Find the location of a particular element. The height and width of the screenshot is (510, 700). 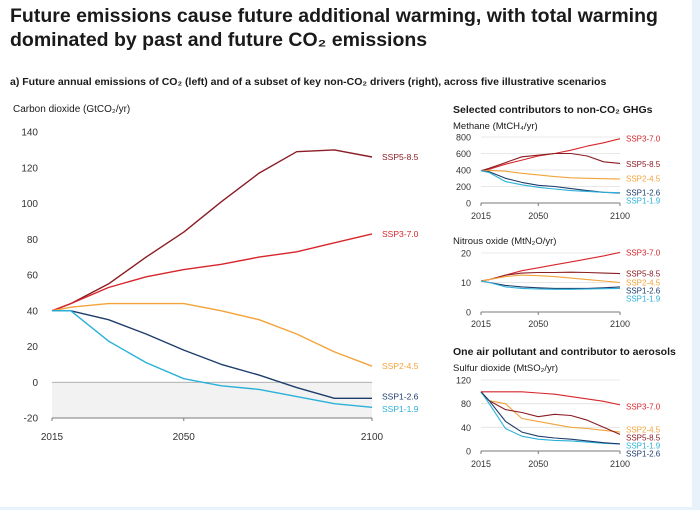

so2-label-ssp1-1-9: SSP1-1.9 is located at coordinates (643, 446).